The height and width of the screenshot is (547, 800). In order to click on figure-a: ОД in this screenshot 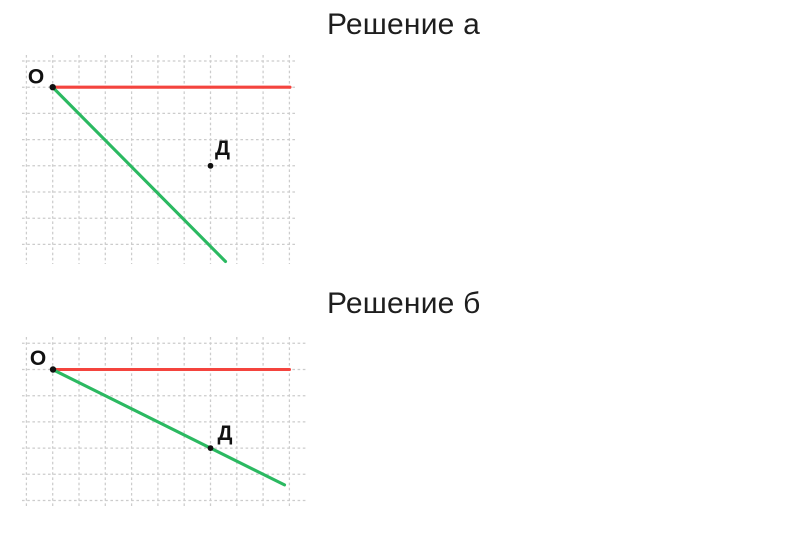, I will do `click(159, 159)`.